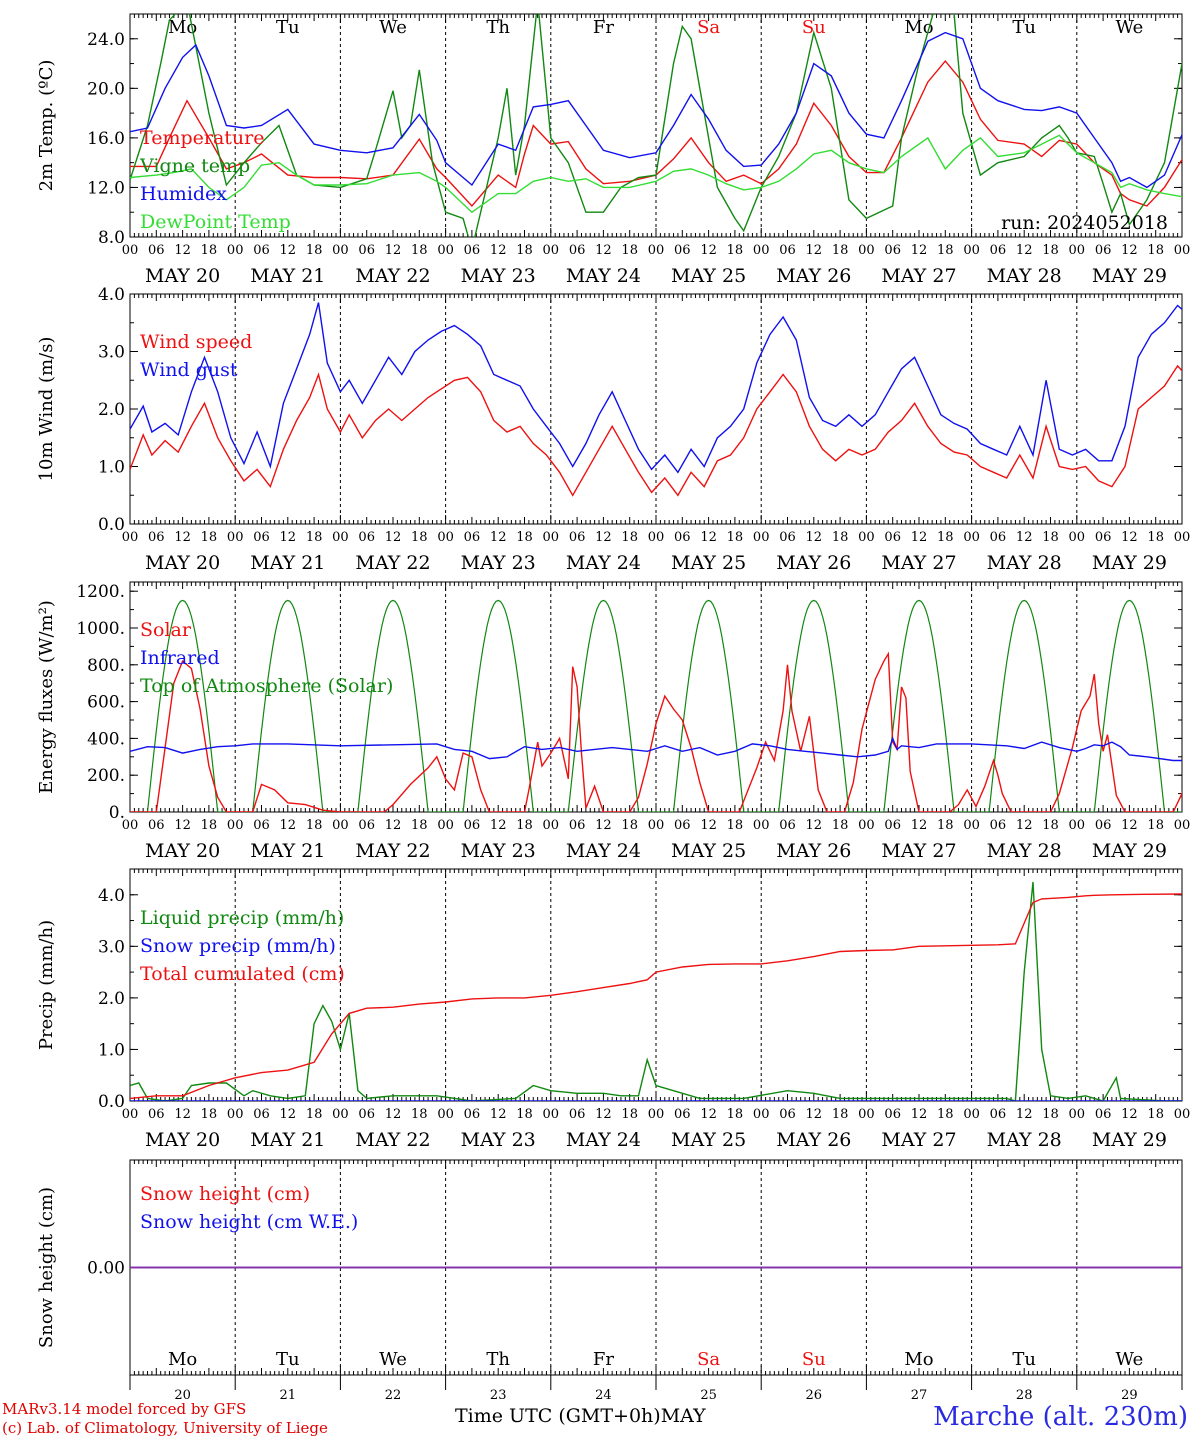 Image resolution: width=1194 pixels, height=1440 pixels. I want to click on day-number-label: 27, so click(919, 1395).